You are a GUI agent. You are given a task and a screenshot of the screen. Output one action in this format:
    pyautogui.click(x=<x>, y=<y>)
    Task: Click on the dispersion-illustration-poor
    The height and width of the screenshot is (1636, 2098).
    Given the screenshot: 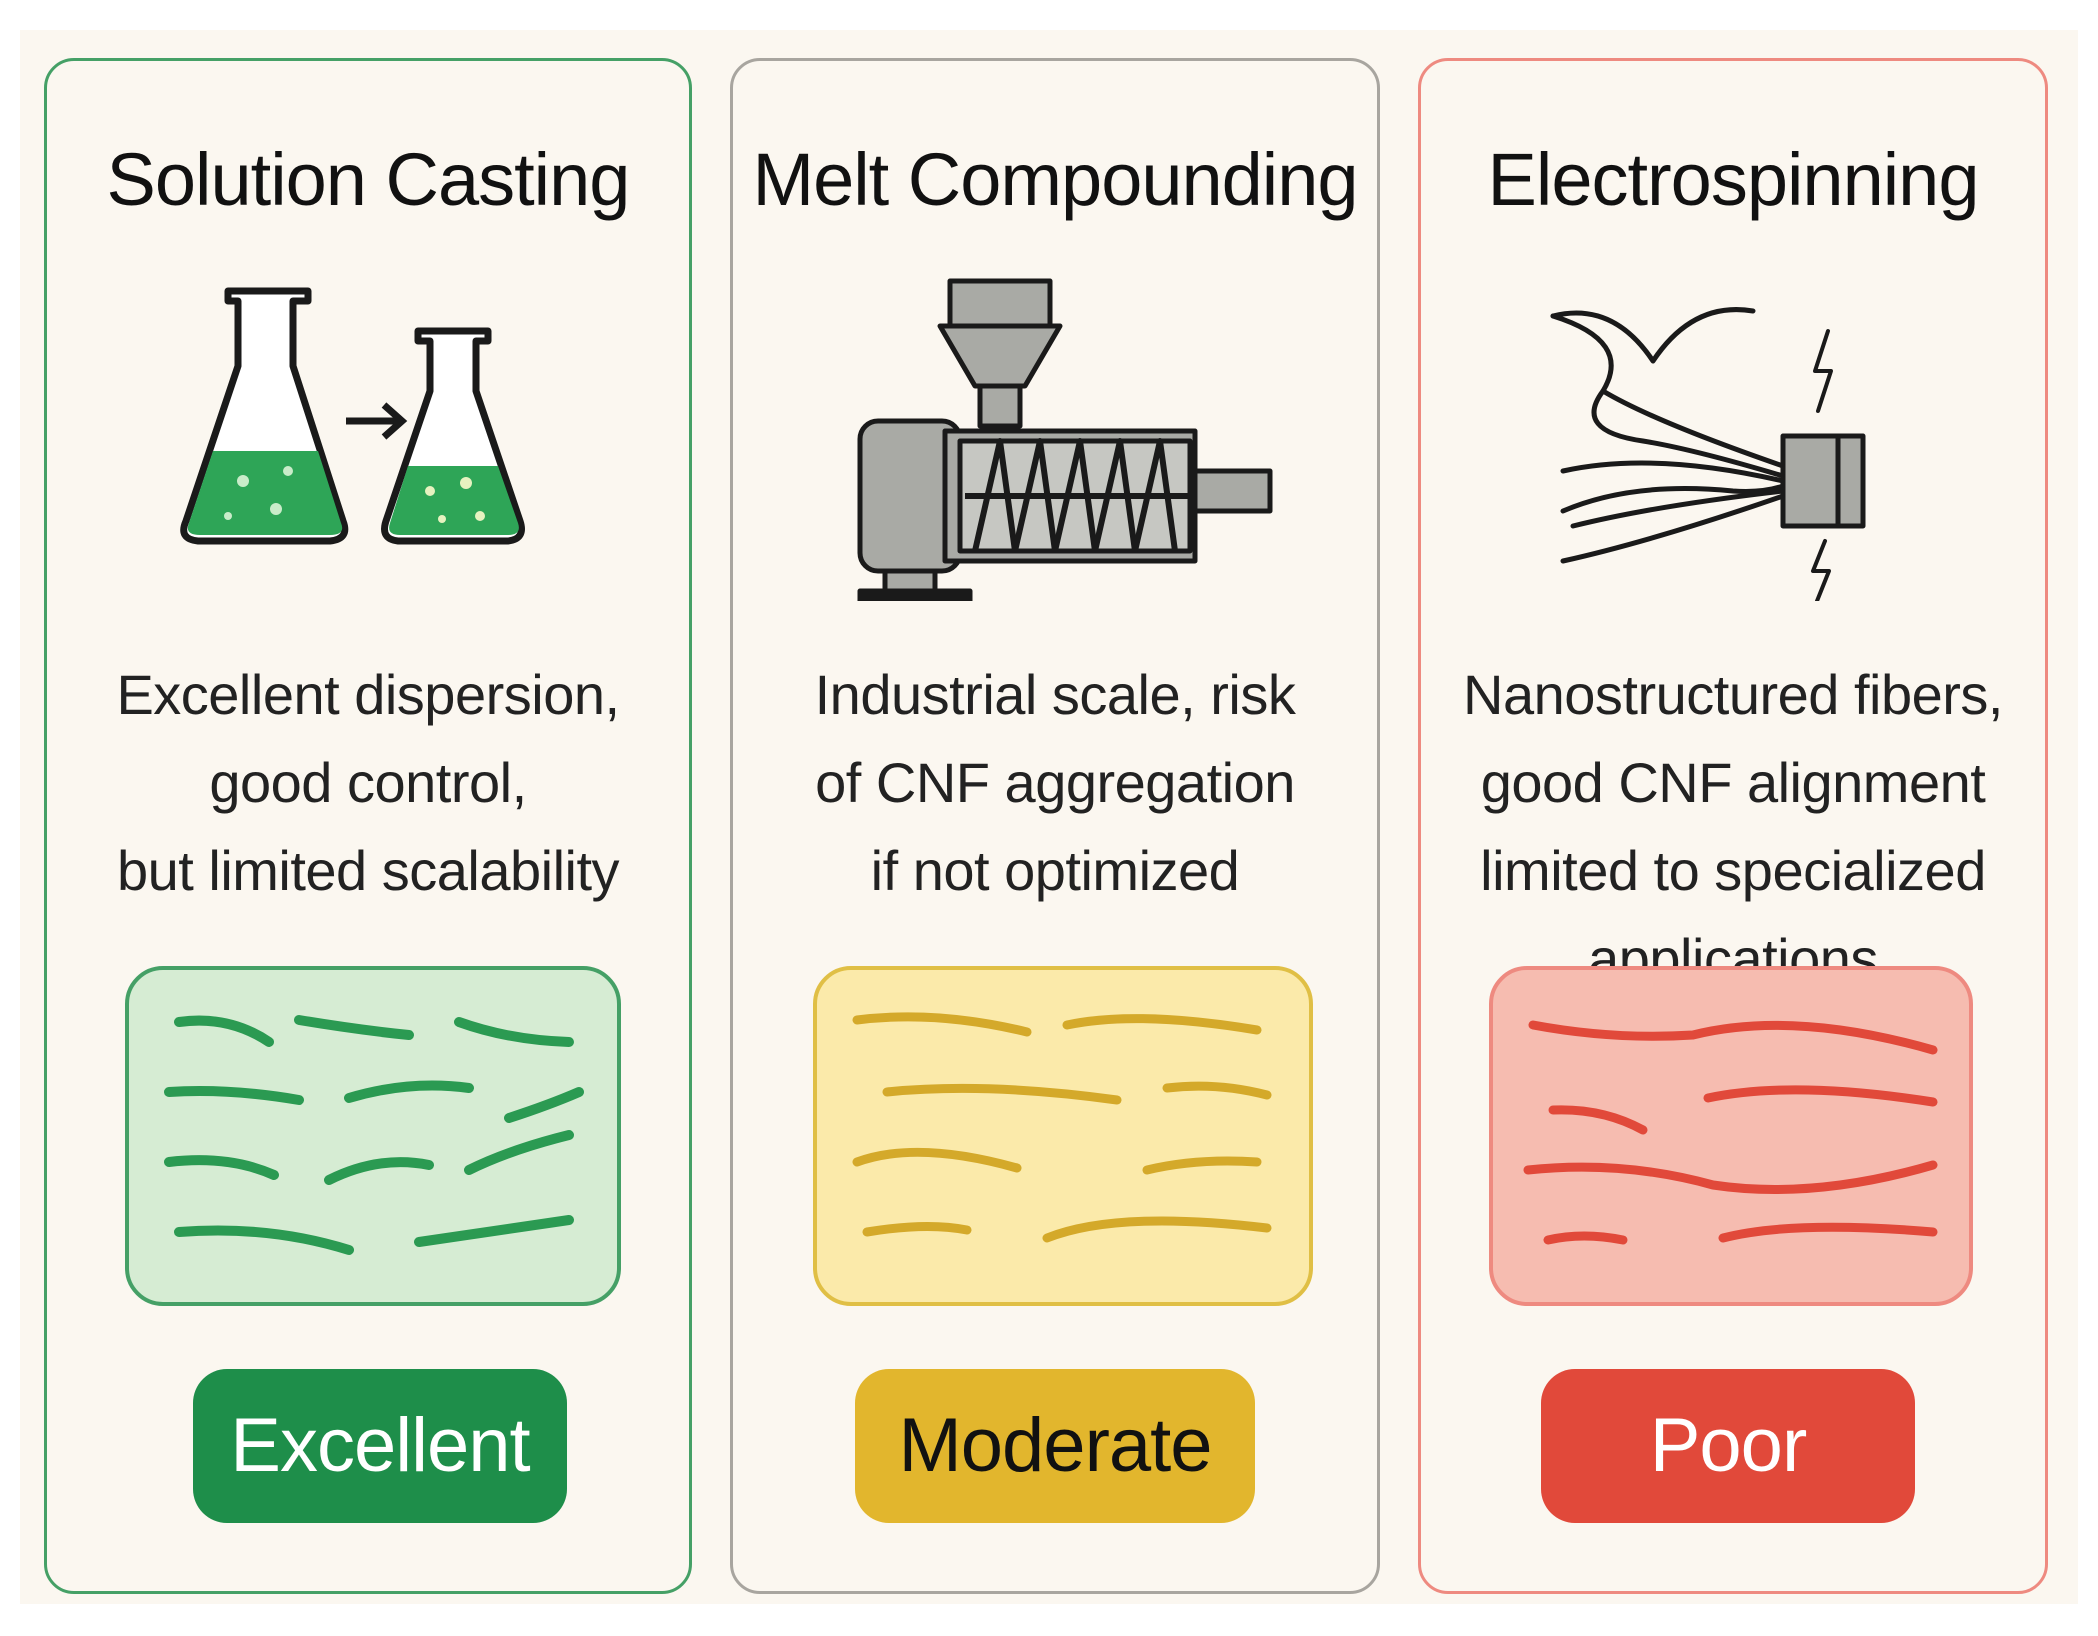 What is the action you would take?
    pyautogui.click(x=1731, y=1136)
    